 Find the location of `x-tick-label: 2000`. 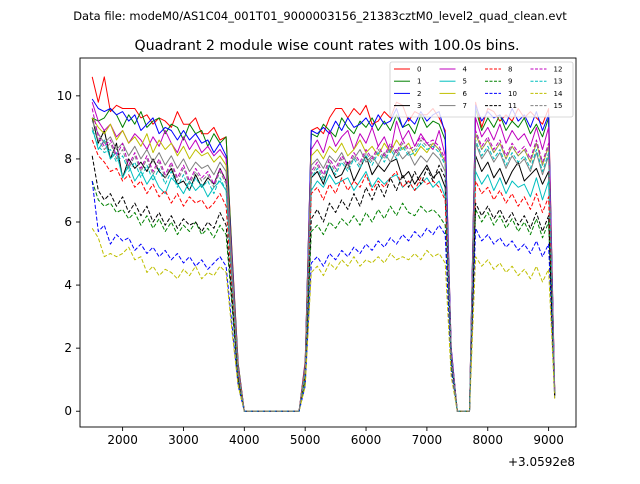

x-tick-label: 2000 is located at coordinates (122, 440).